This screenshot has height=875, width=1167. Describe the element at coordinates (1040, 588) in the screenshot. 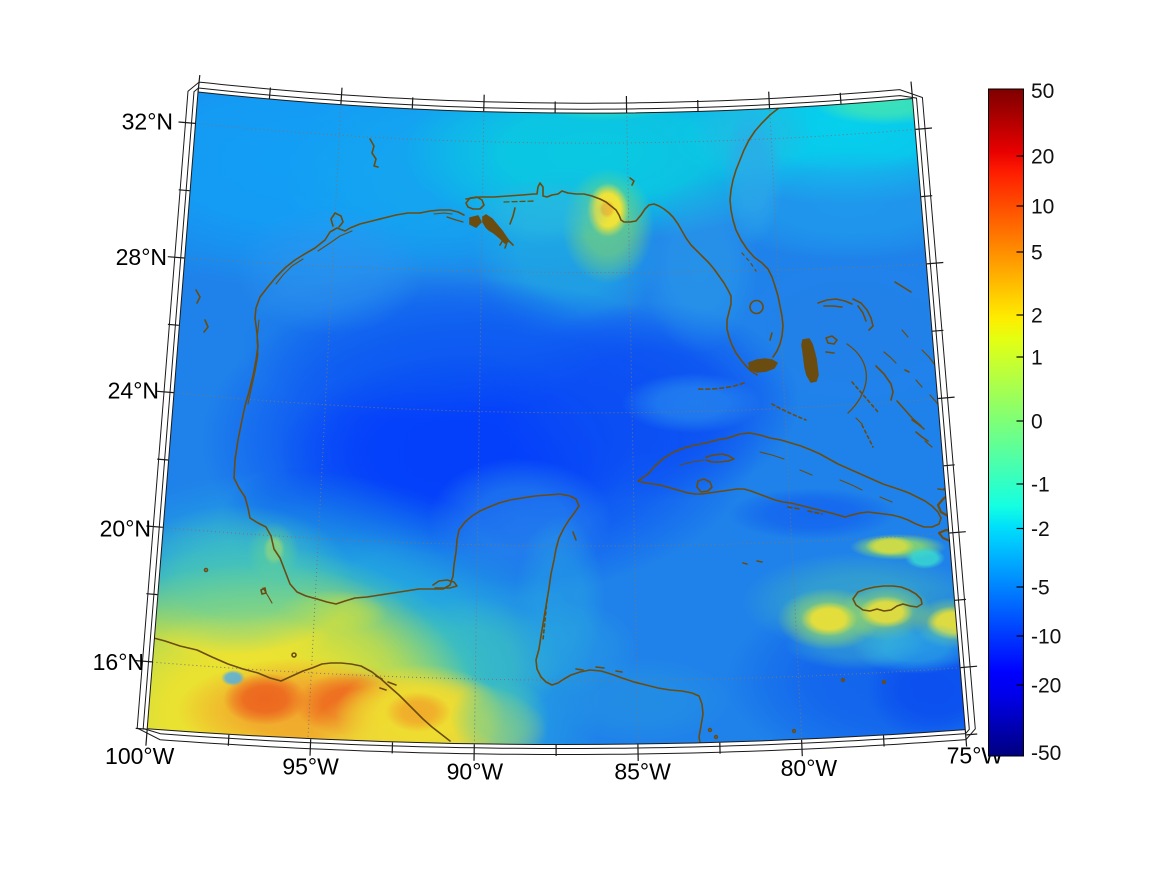

I see `svg-text: -5` at that location.